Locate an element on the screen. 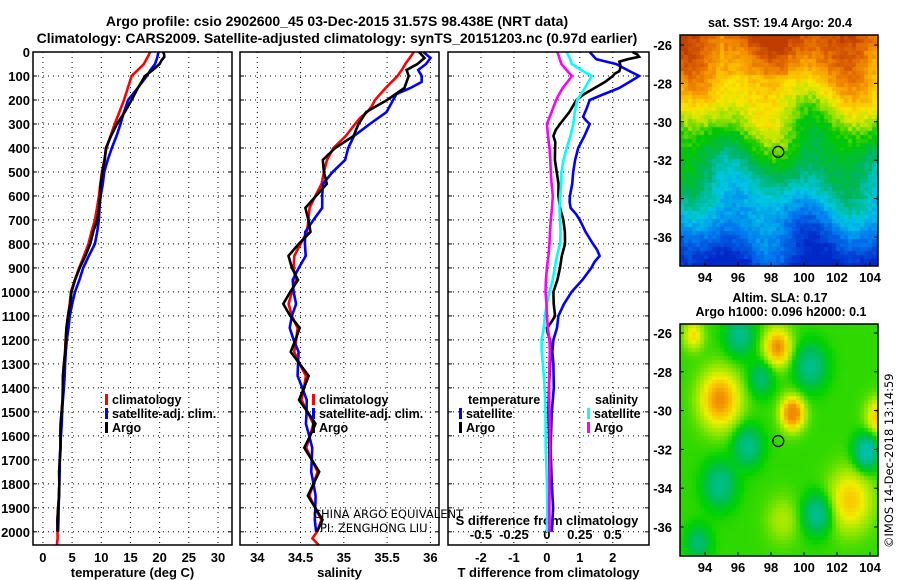 The width and height of the screenshot is (900, 580). sla-map-image is located at coordinates (779, 440).